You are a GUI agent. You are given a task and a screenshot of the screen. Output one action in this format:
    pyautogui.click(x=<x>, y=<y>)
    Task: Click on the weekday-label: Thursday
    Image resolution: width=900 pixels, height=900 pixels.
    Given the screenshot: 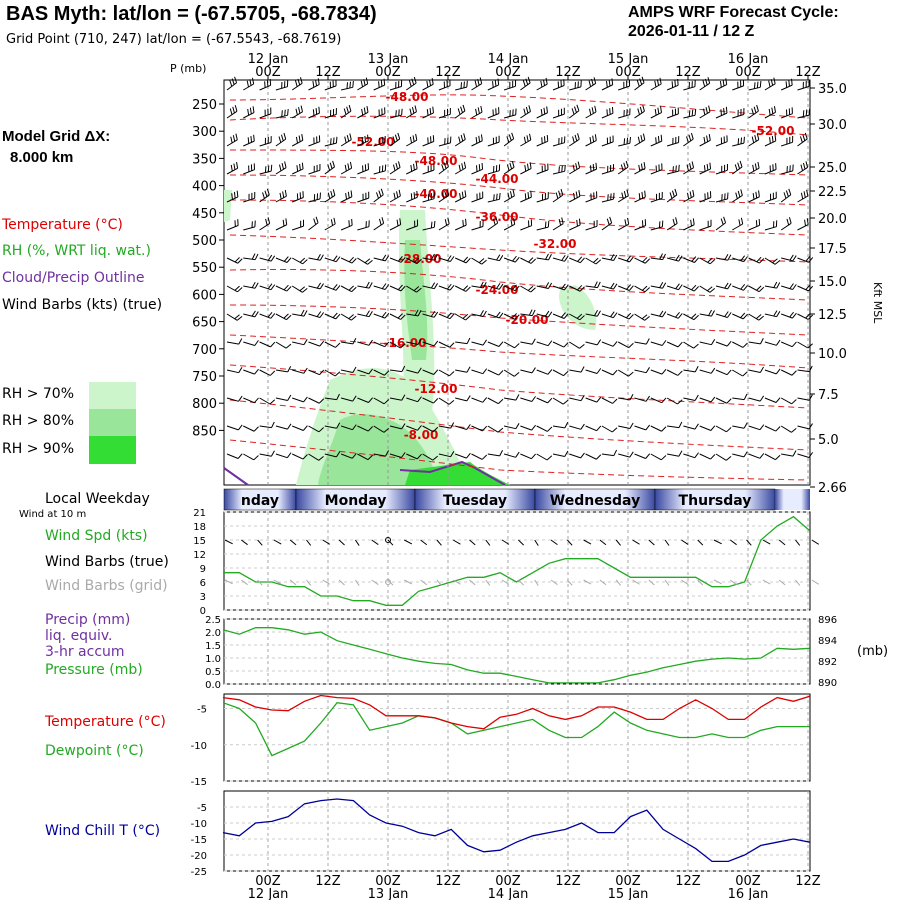 What is the action you would take?
    pyautogui.click(x=715, y=501)
    